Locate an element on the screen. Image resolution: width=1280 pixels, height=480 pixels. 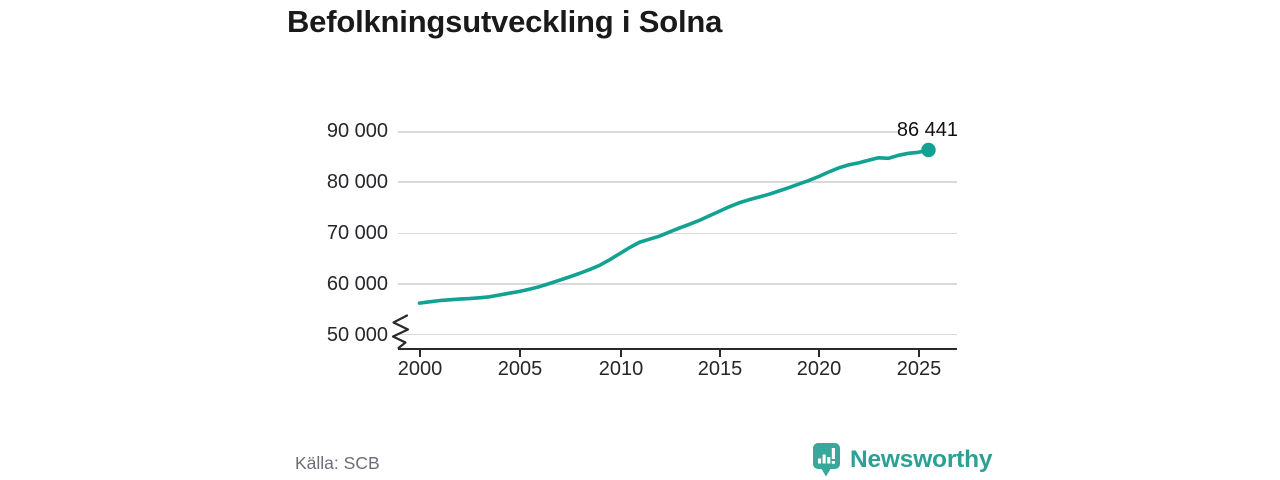
y-axis-tick-label: 90 000 is located at coordinates (357, 131).